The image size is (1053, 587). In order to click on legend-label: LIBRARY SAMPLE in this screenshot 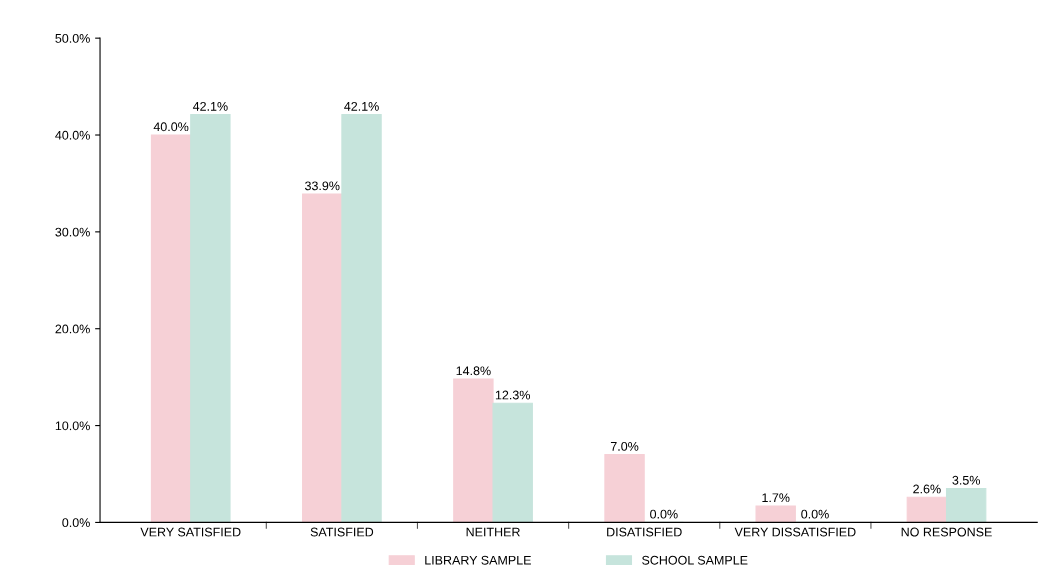, I will do `click(478, 560)`.